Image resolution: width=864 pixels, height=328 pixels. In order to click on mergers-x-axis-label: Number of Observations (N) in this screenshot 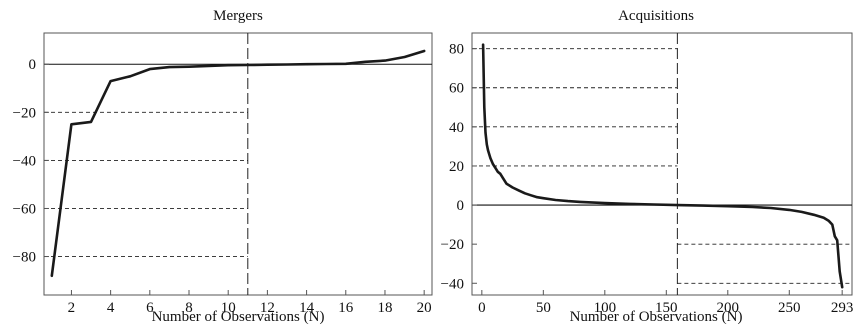, I will do `click(238, 317)`.